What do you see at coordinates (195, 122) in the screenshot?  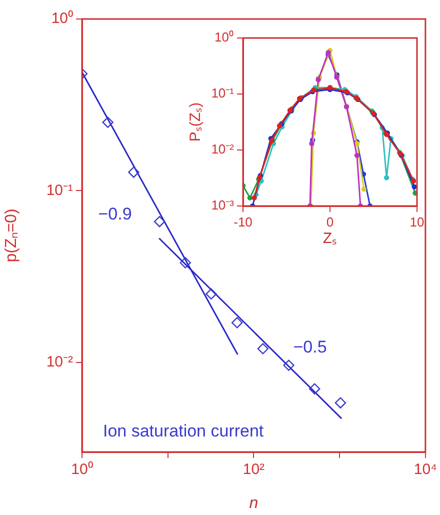 I see `y-axis-title: Pₛ(Zₛ)` at bounding box center [195, 122].